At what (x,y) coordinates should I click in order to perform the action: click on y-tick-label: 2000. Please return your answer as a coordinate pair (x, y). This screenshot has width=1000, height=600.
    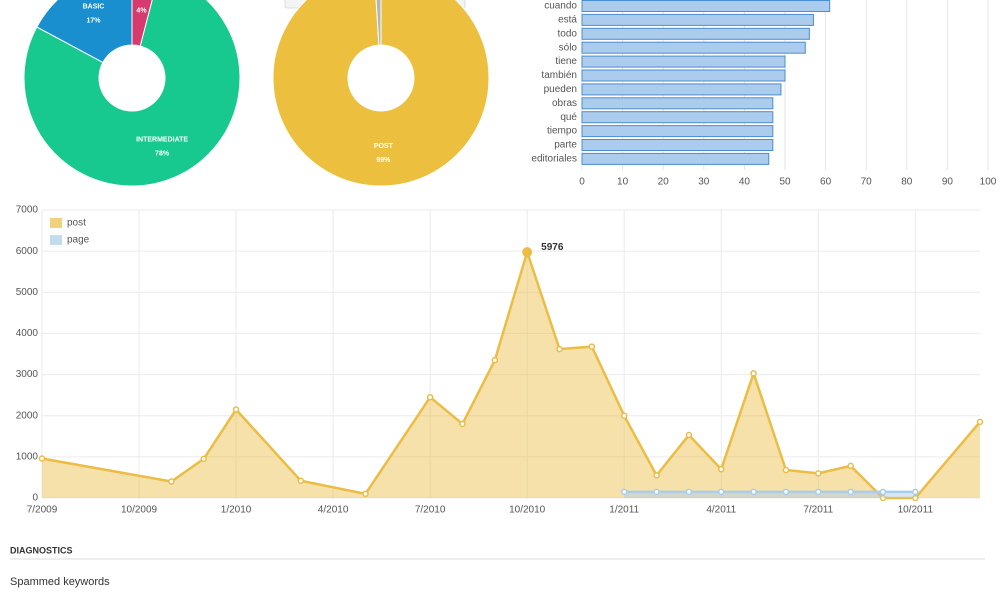
    Looking at the image, I should click on (27, 415).